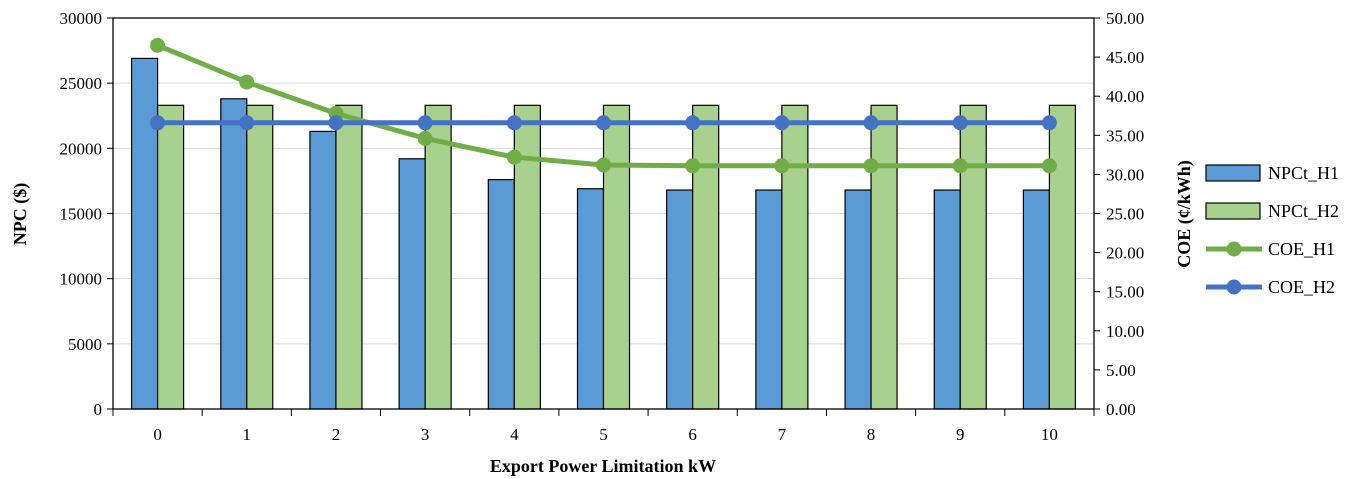 The height and width of the screenshot is (479, 1357). What do you see at coordinates (1125, 214) in the screenshot?
I see `y2-tick-label: 25.00` at bounding box center [1125, 214].